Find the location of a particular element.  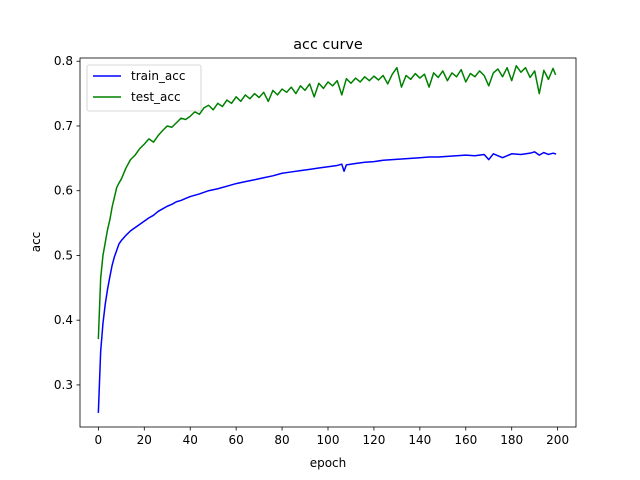

chart-title: acc curve is located at coordinates (328, 45).